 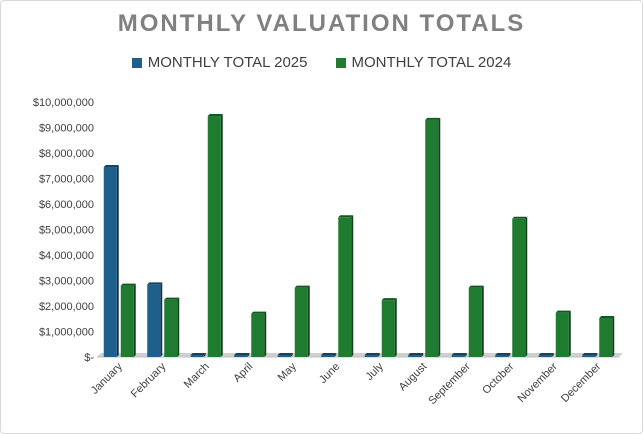 What do you see at coordinates (449, 383) in the screenshot?
I see `x-tick-label: September` at bounding box center [449, 383].